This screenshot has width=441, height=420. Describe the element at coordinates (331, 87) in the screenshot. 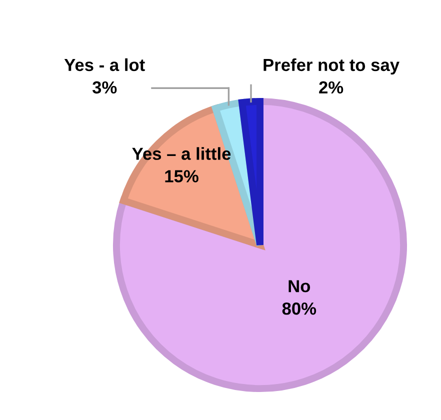

I see `data-label: 2%` at that location.